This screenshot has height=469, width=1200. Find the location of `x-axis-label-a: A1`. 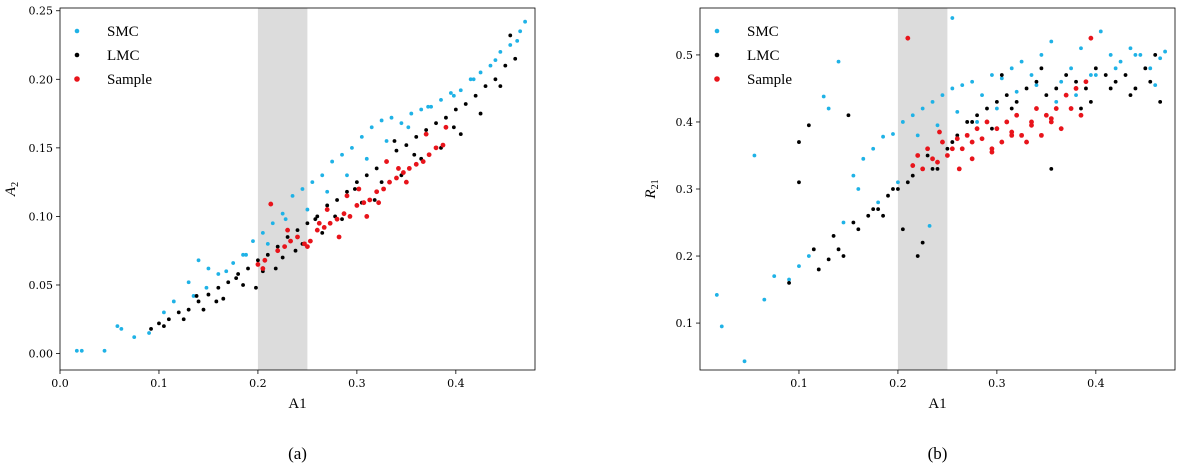

x-axis-label-a: A1 is located at coordinates (297, 404).